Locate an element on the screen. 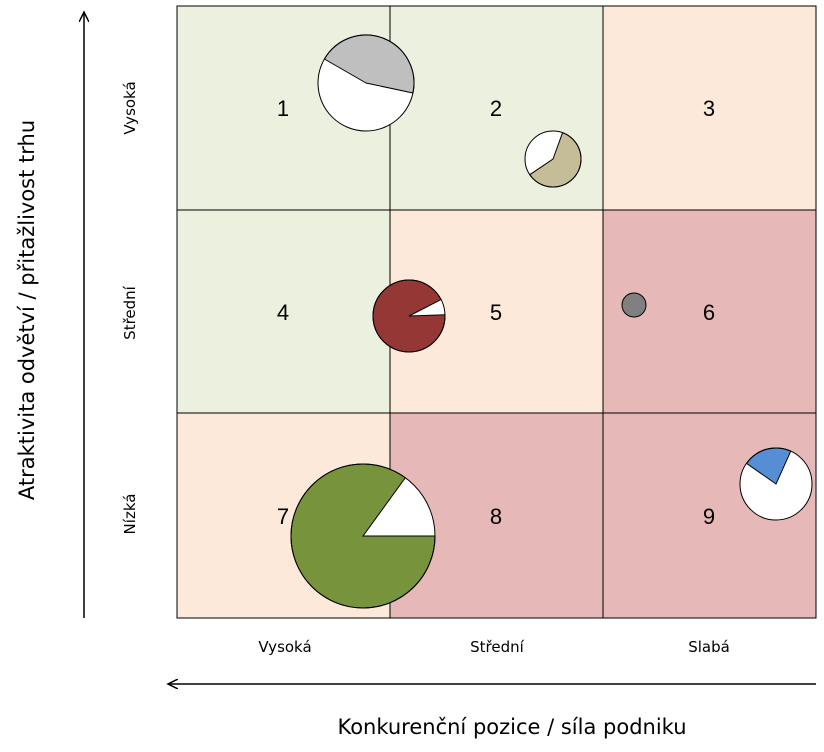 This screenshot has height=752, width=824. col-label-high: Vysoká is located at coordinates (284, 647).